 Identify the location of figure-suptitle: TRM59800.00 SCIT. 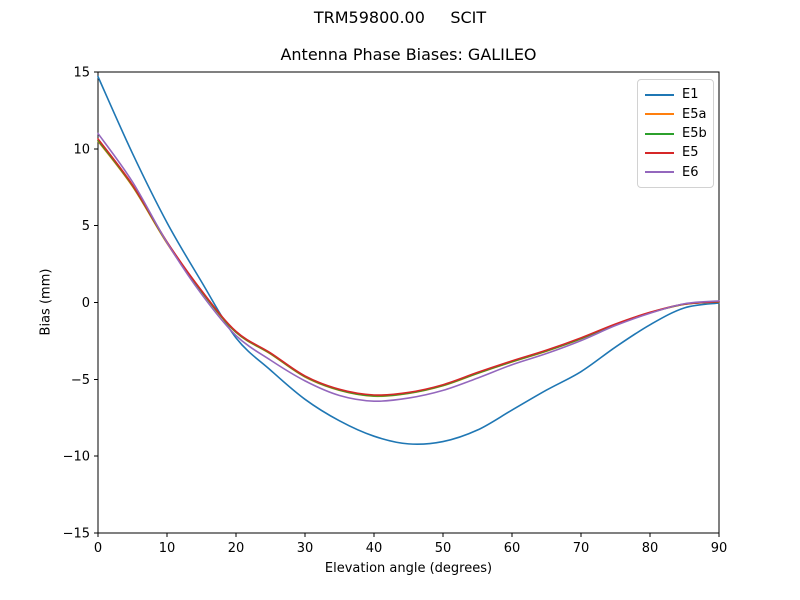
(400, 17).